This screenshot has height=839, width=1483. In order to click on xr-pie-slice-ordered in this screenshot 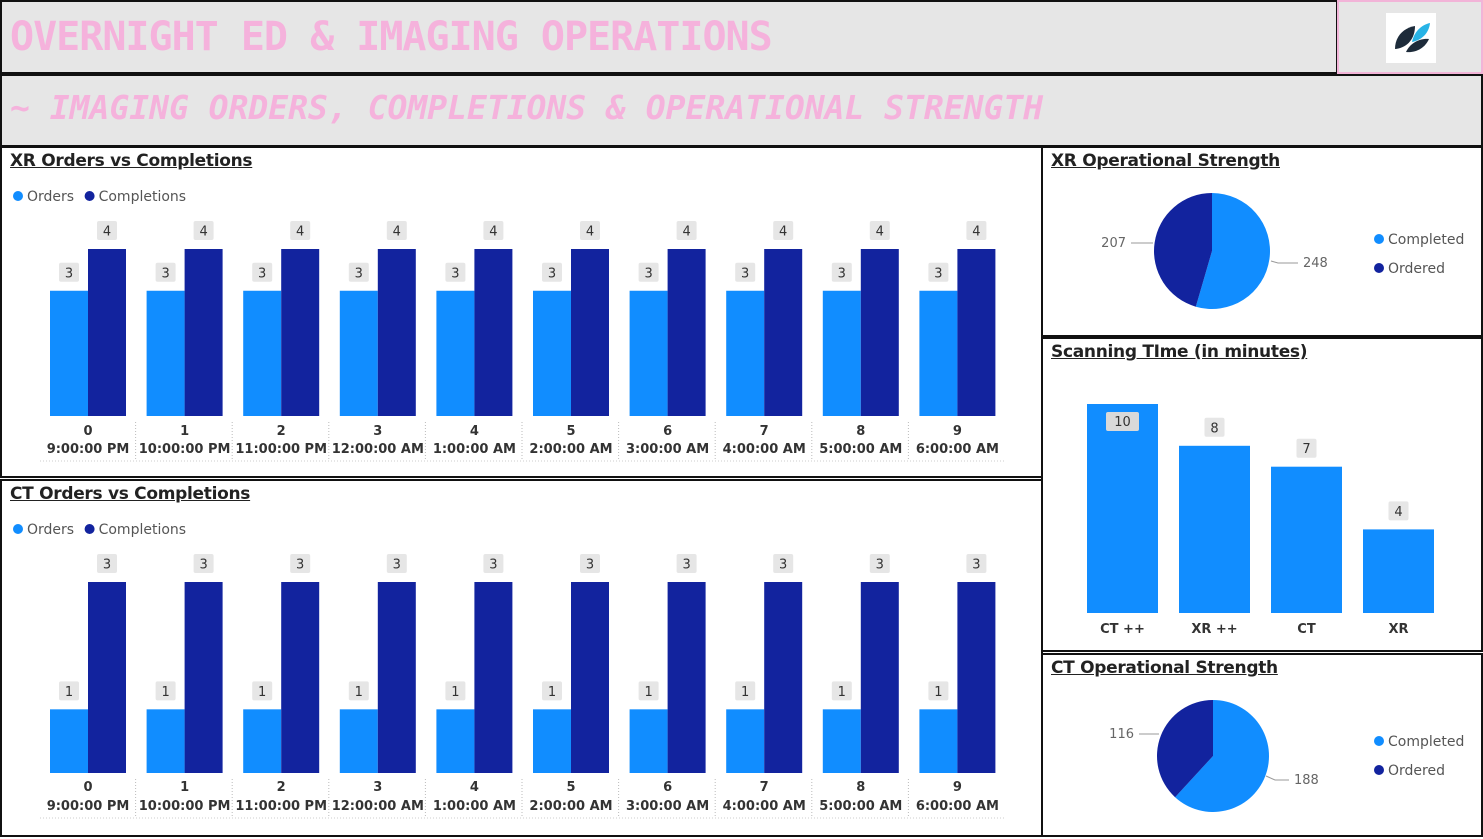, I will do `click(1183, 250)`.